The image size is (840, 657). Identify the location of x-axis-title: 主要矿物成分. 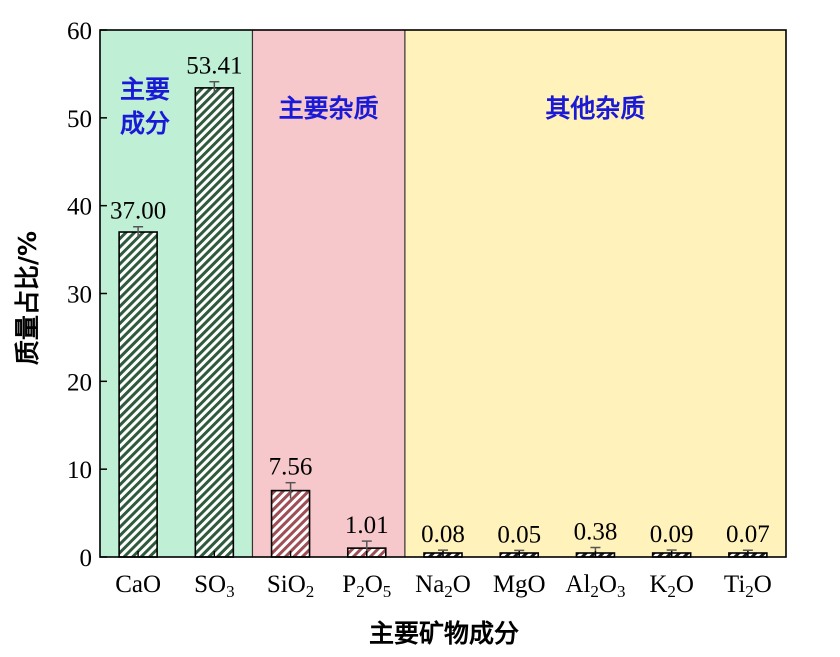
(444, 633).